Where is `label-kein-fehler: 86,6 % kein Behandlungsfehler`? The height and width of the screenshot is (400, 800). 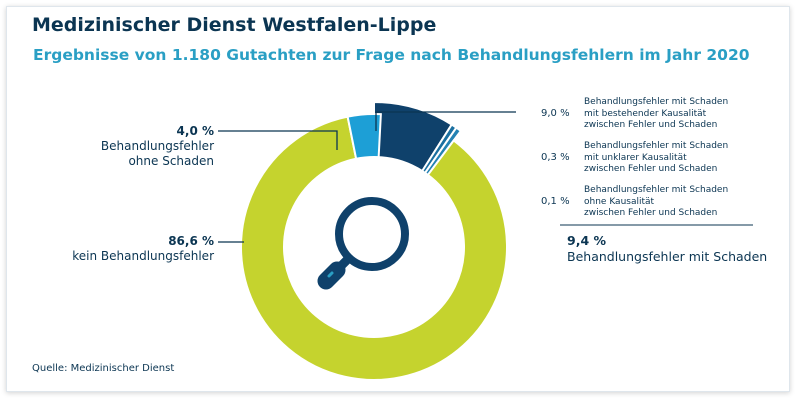 label-kein-fehler: 86,6 % kein Behandlungsfehler is located at coordinates (127, 249).